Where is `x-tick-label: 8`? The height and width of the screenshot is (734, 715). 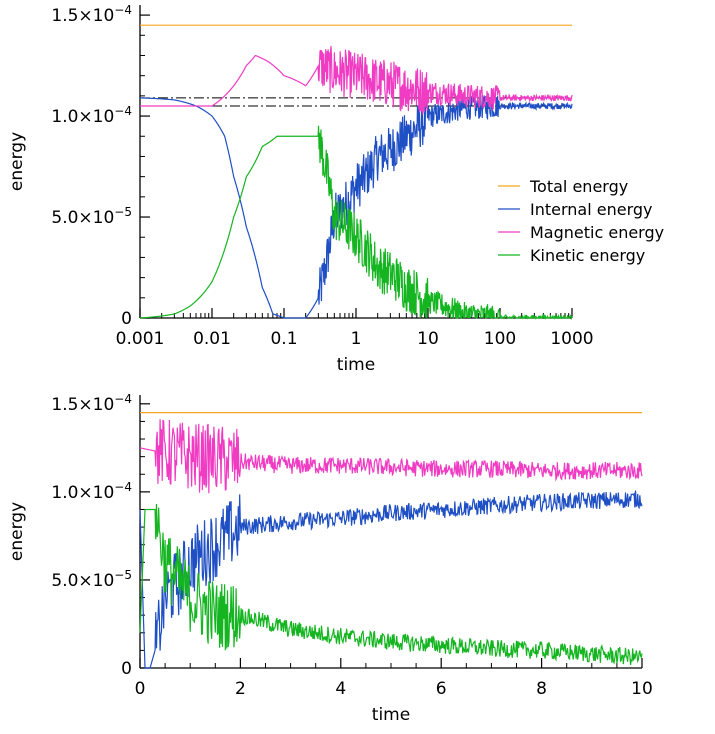
x-tick-label: 8 is located at coordinates (541, 689).